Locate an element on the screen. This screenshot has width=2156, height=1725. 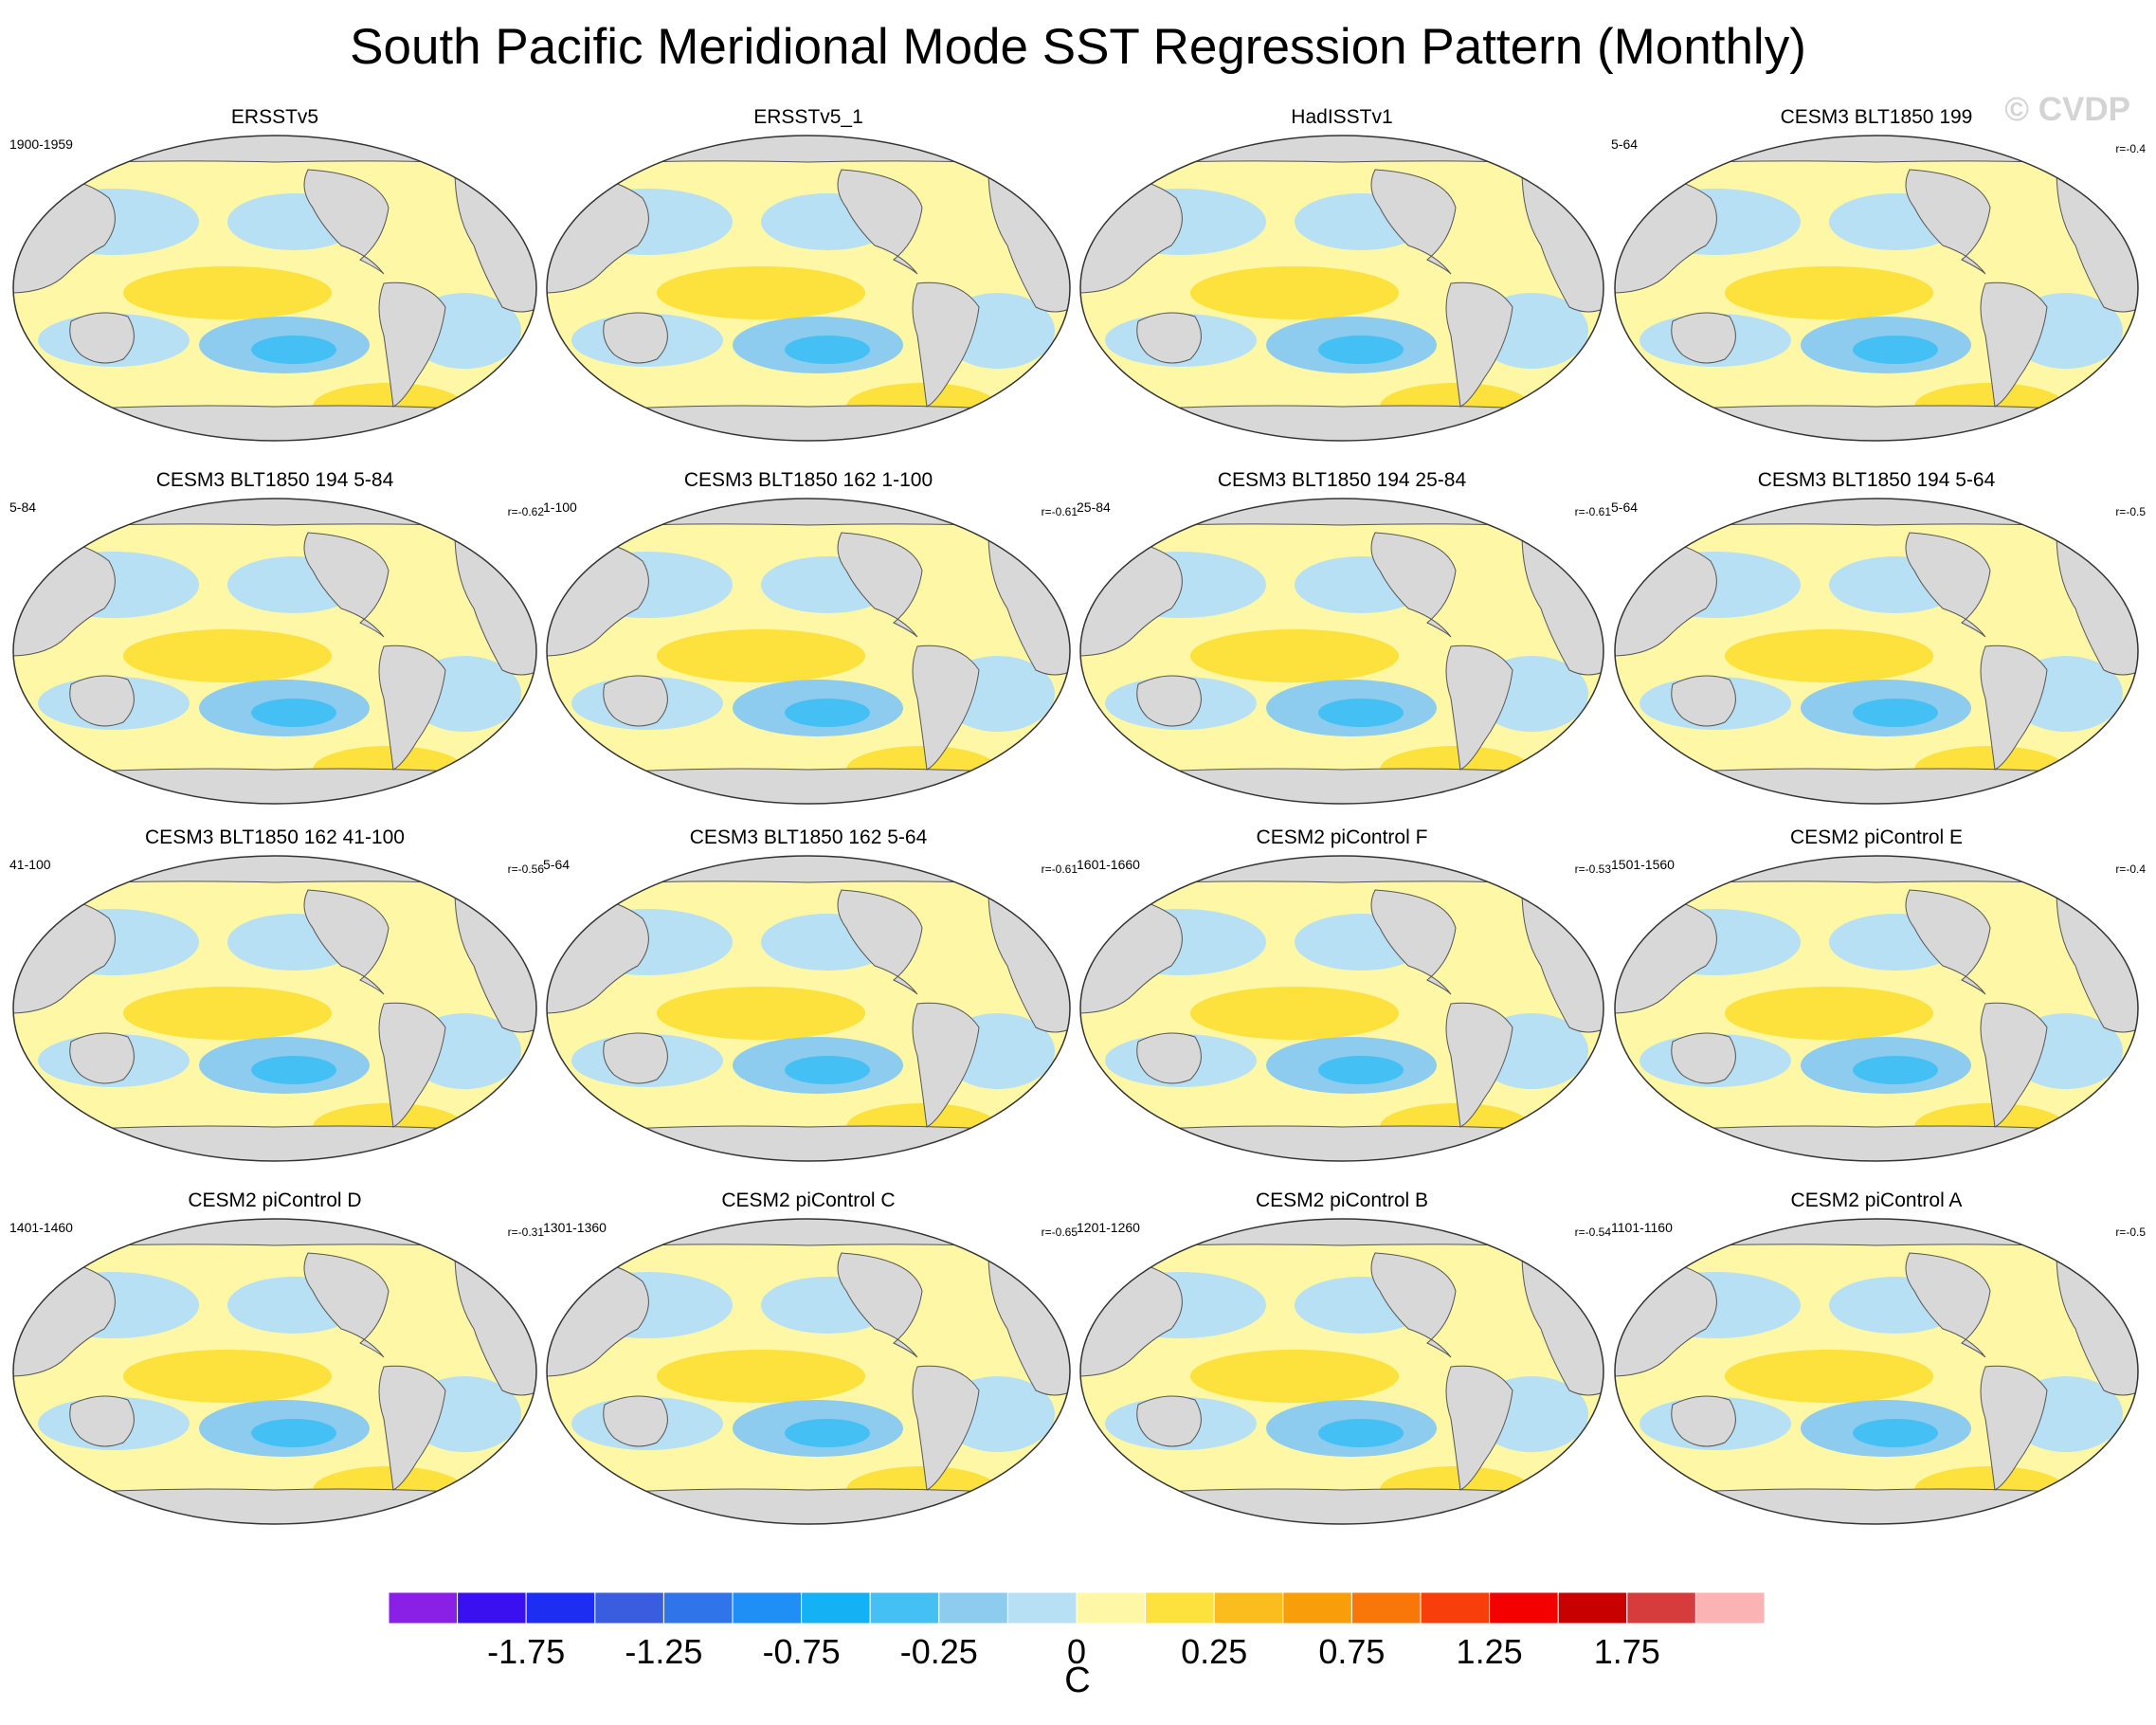
panel-title: HadISSTv1 is located at coordinates (1342, 117).